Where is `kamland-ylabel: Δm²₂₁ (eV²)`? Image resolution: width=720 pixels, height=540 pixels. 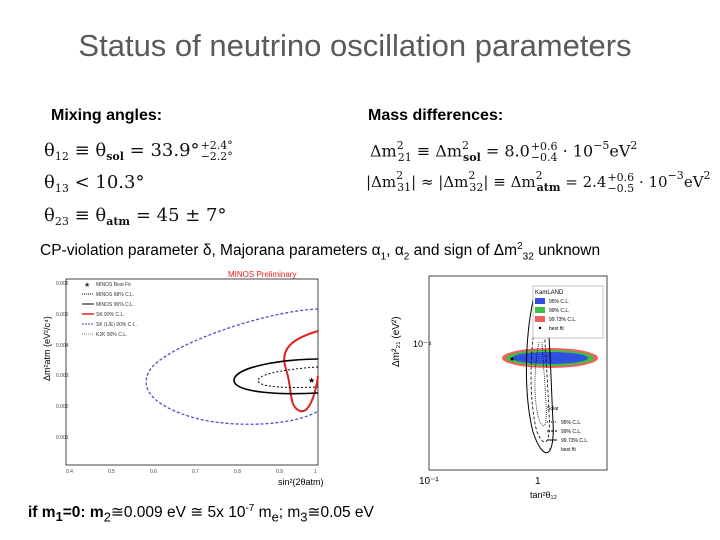 kamland-ylabel: Δm²₂₁ (eV²) is located at coordinates (396, 341).